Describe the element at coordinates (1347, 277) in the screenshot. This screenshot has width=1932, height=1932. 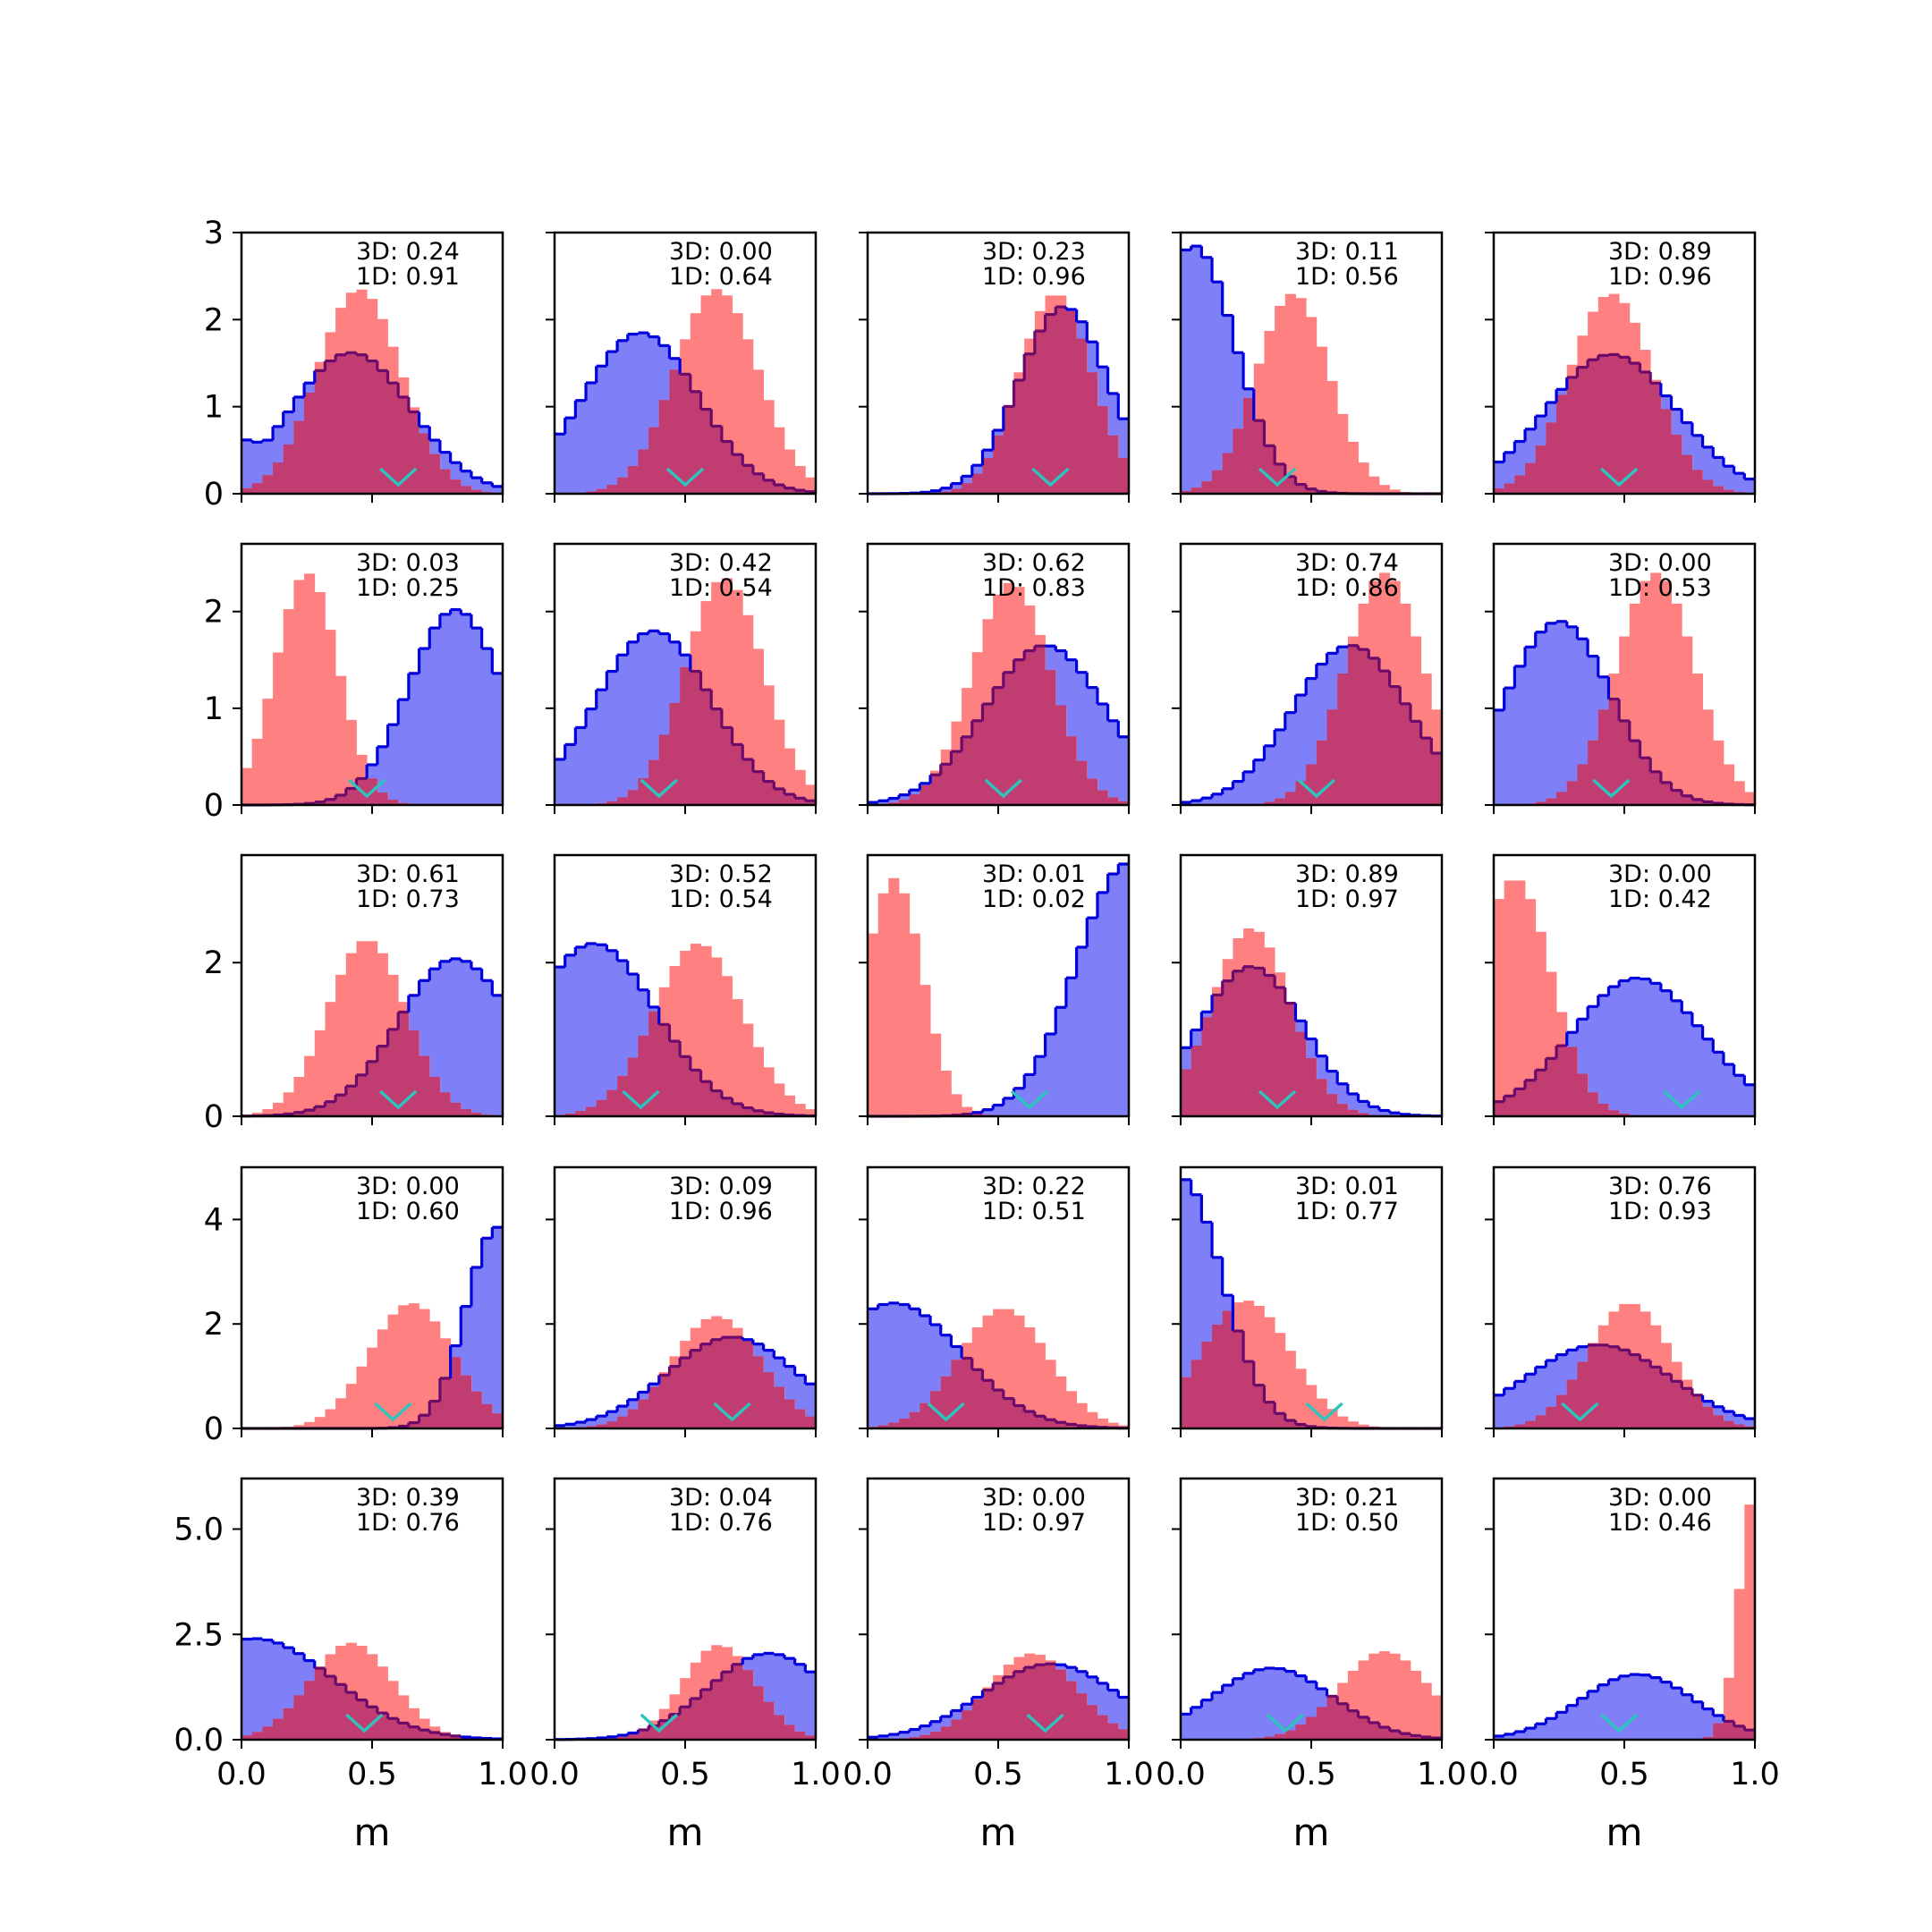
I see `stat-1d-label: 1D: 0.56` at that location.